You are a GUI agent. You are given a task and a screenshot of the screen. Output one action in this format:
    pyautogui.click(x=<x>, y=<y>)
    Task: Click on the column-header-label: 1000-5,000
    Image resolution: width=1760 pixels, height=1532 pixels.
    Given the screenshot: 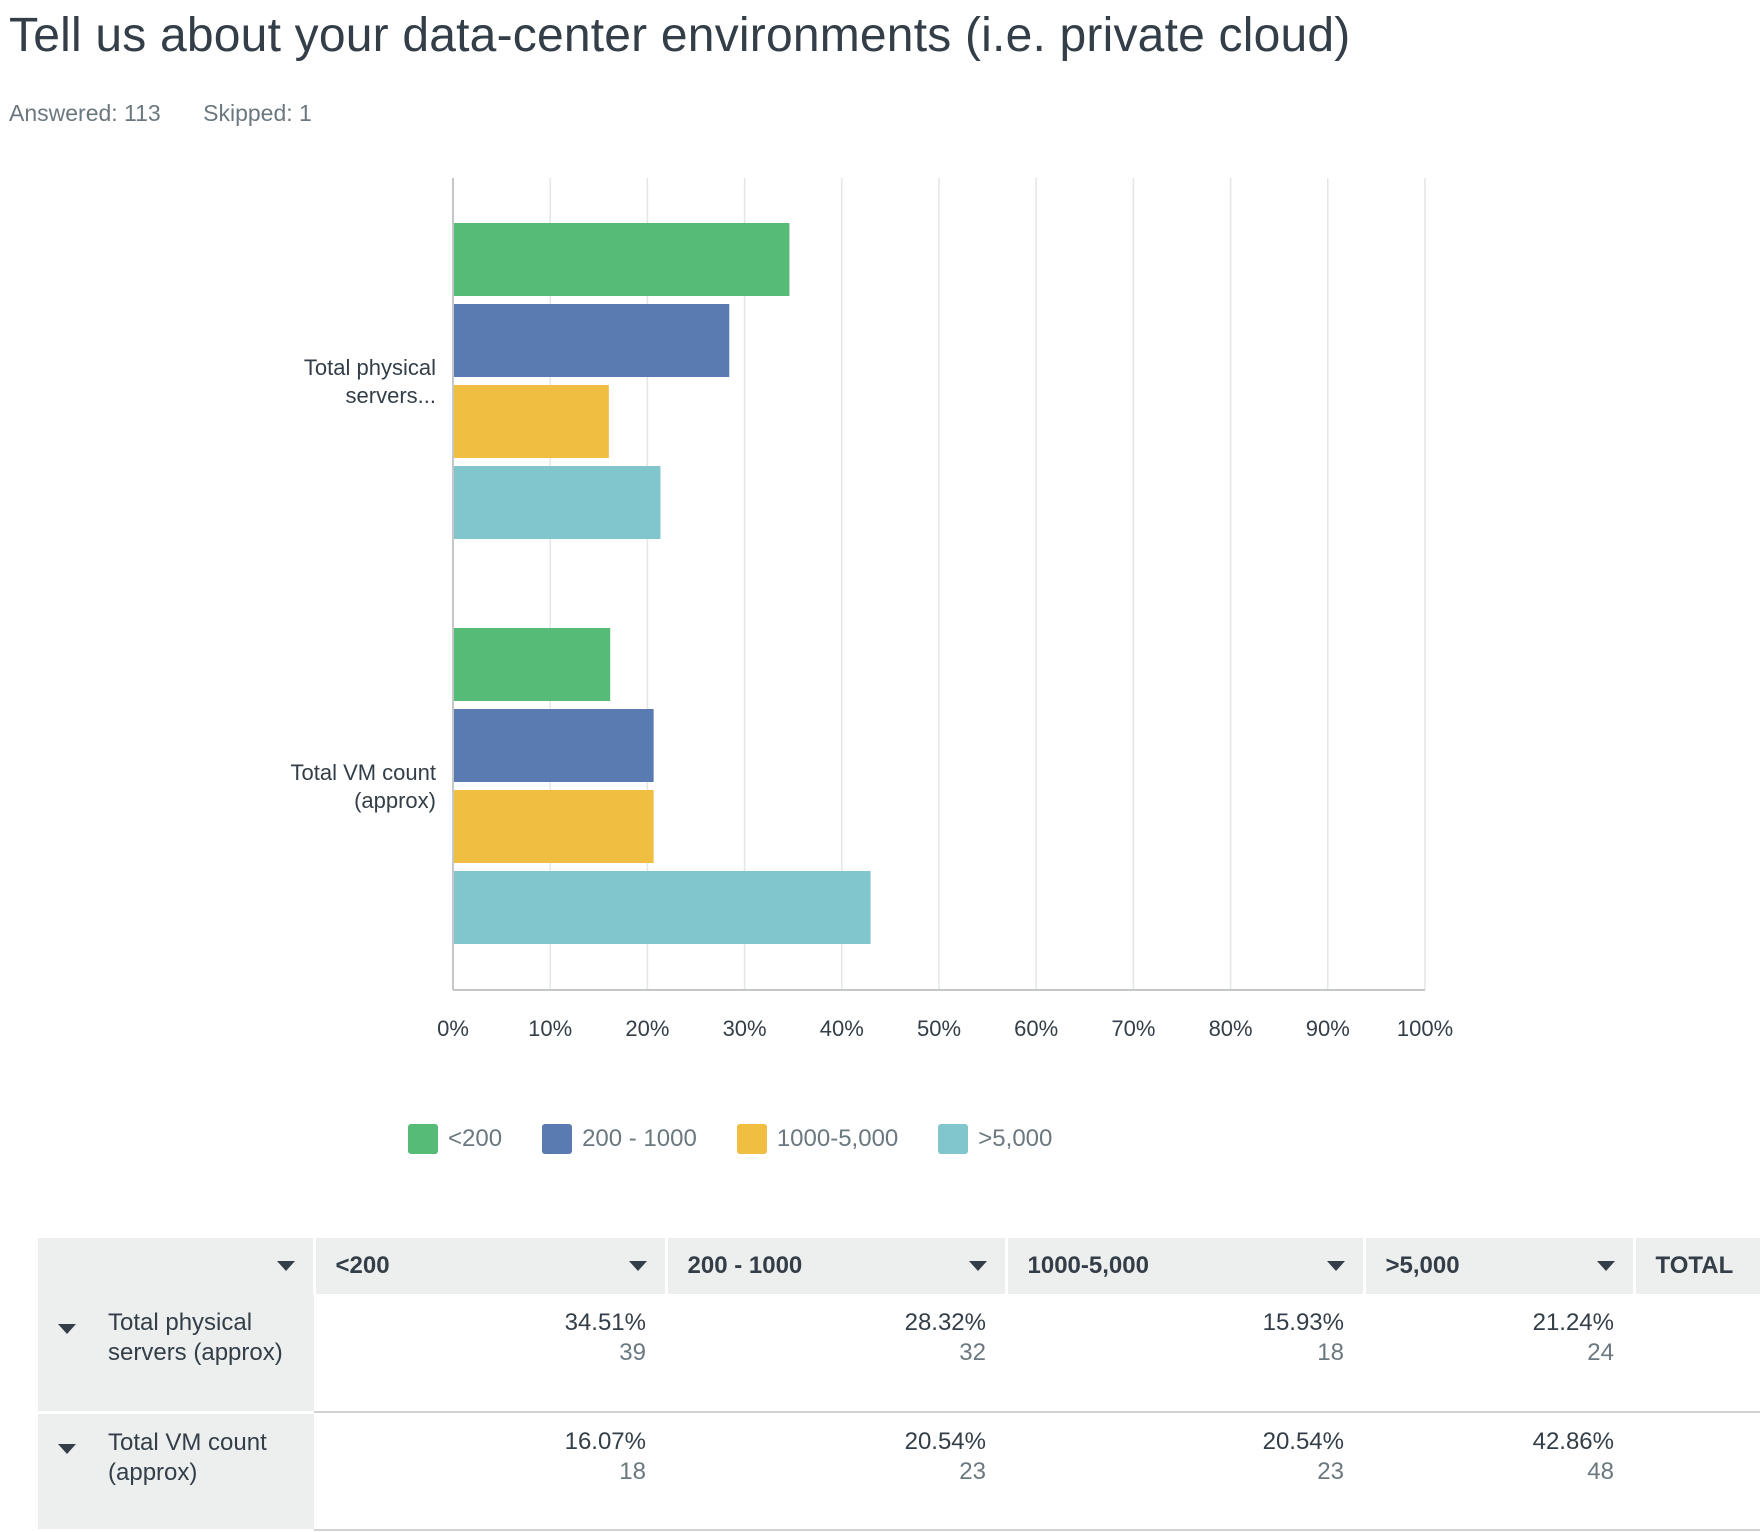 What is the action you would take?
    pyautogui.click(x=1088, y=1265)
    